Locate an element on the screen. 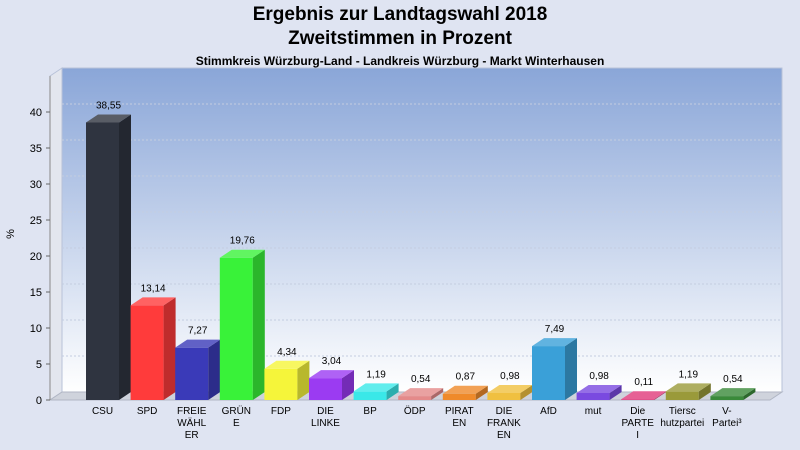 This screenshot has height=450, width=800. category-label-line: WÄHL is located at coordinates (191, 423).